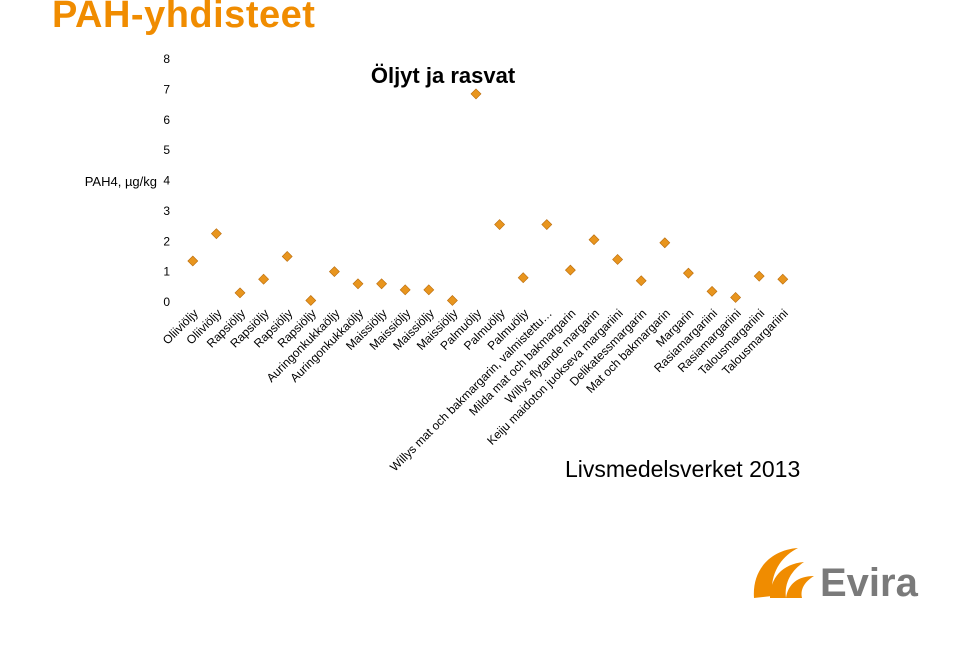 The width and height of the screenshot is (960, 651). I want to click on y-tick-label: 8, so click(166, 59).